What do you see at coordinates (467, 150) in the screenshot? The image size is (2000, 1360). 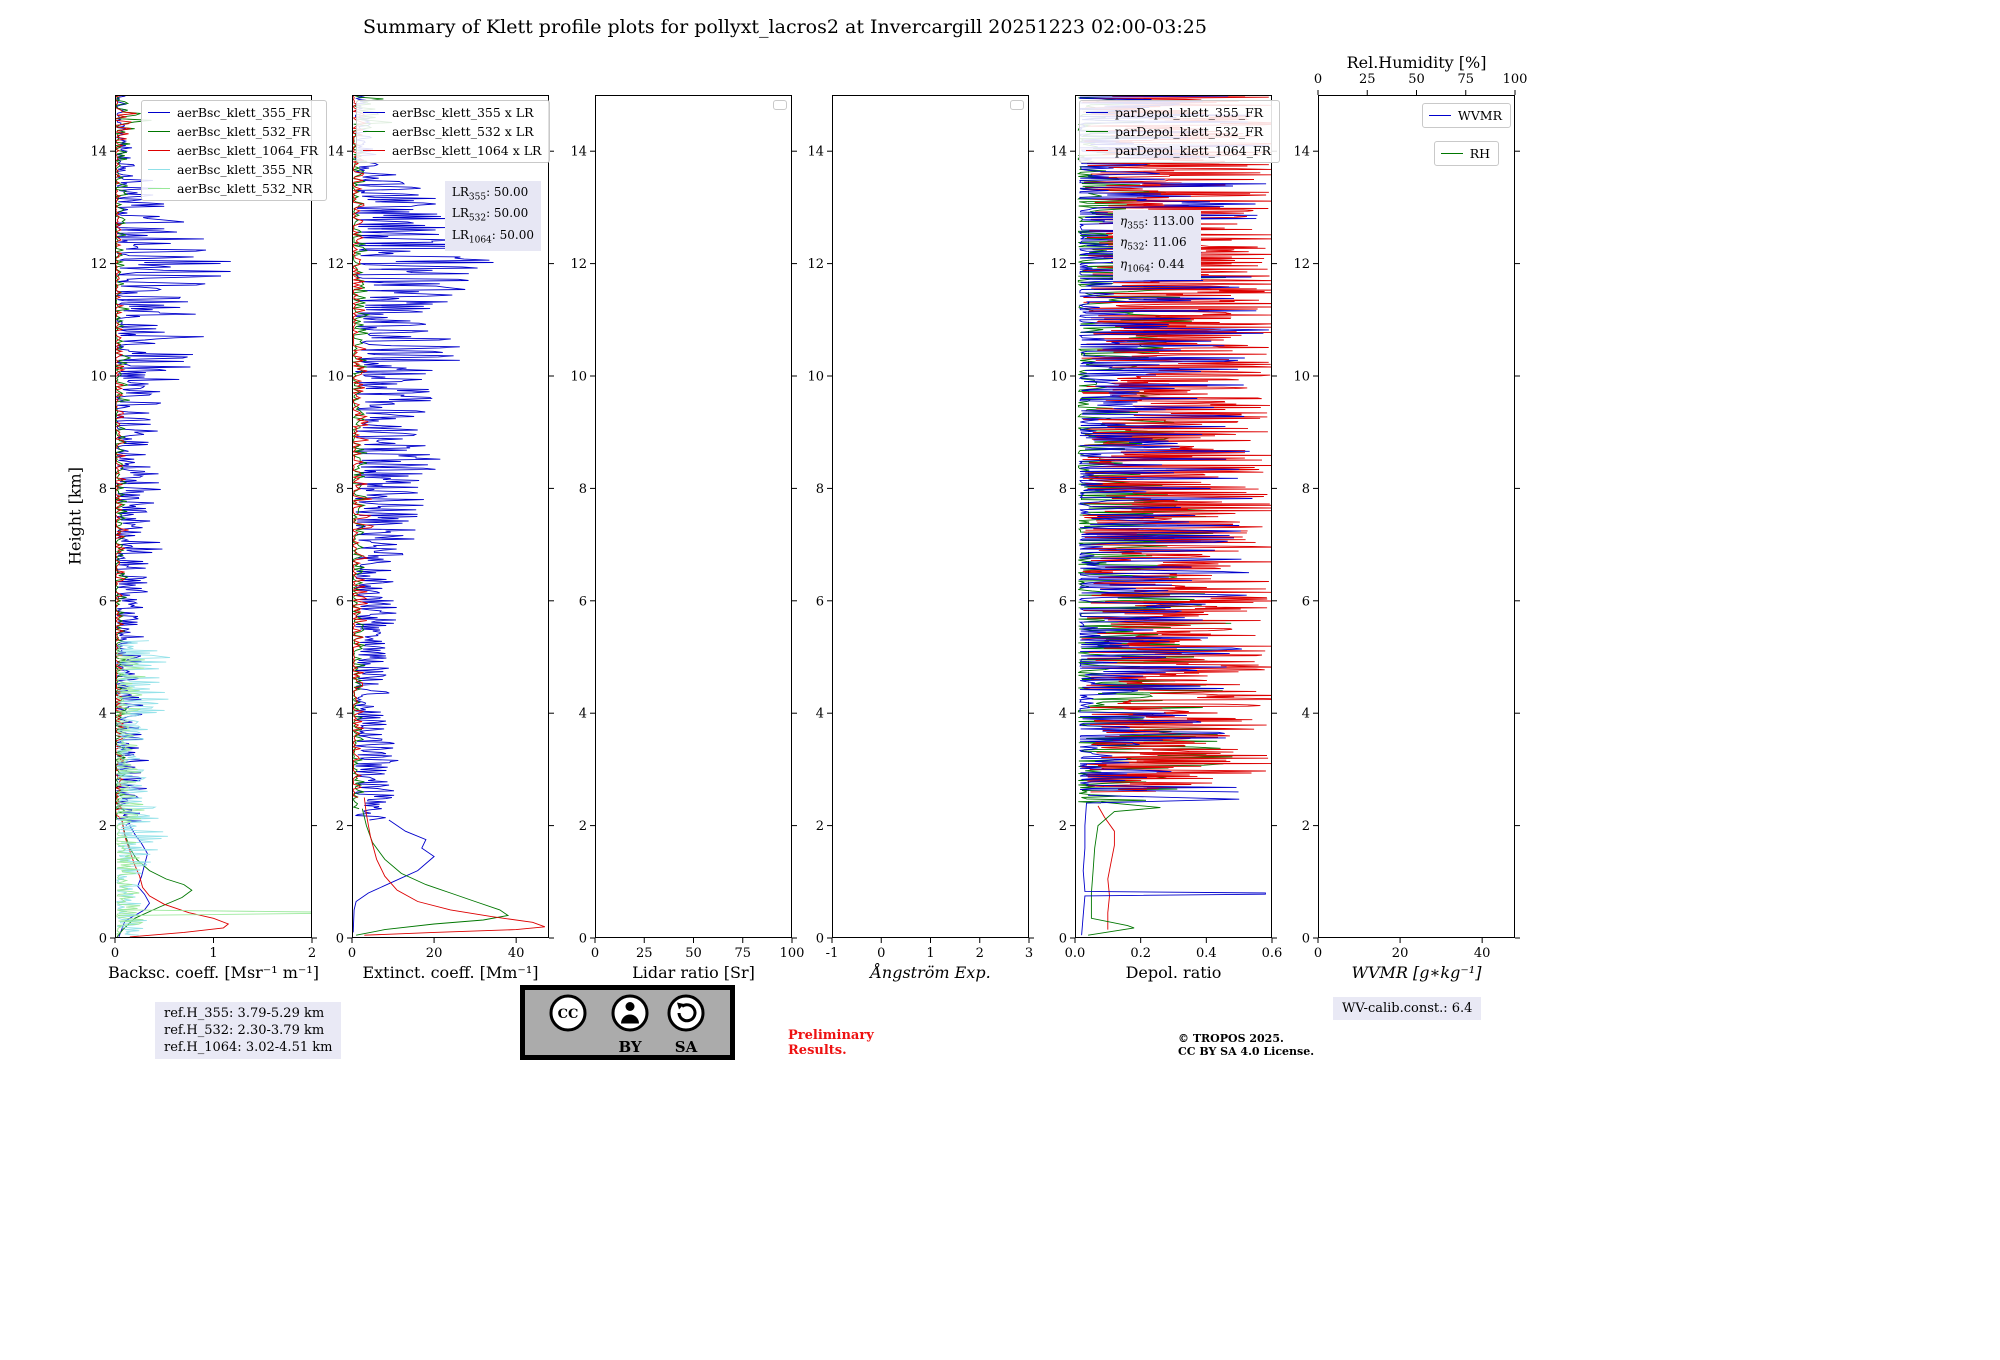 I see `legend-label: aerBsc_klett_1064 x LR` at bounding box center [467, 150].